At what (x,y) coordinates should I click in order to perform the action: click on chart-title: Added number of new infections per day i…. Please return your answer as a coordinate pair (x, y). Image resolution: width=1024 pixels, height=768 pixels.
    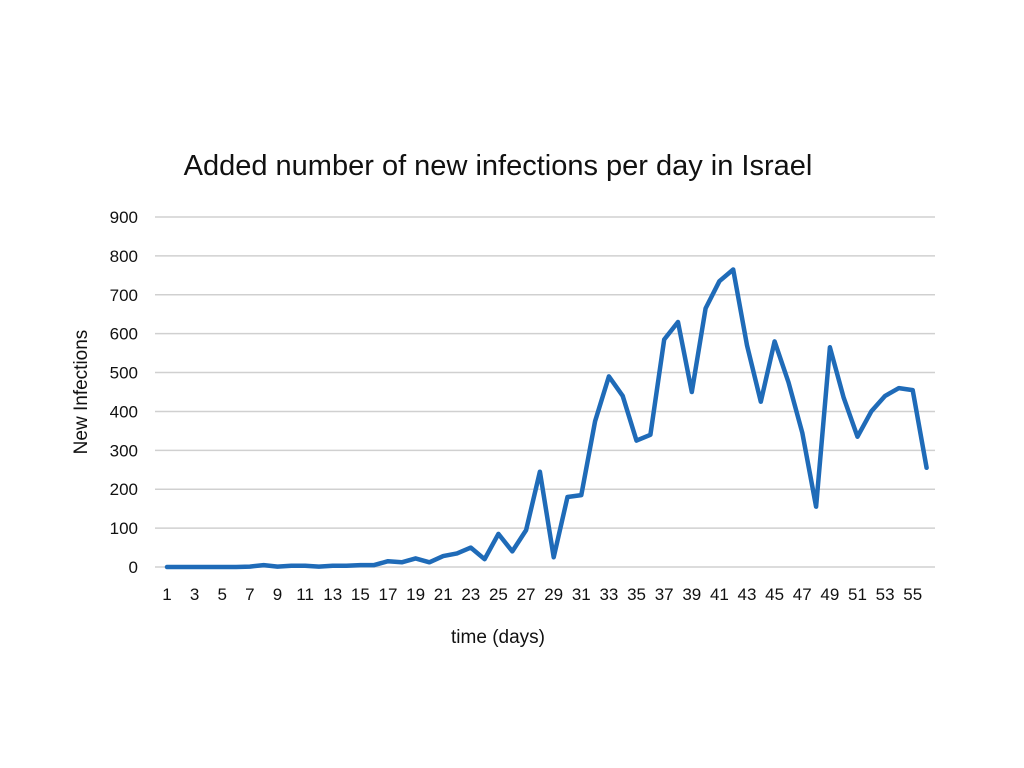
    Looking at the image, I should click on (498, 166).